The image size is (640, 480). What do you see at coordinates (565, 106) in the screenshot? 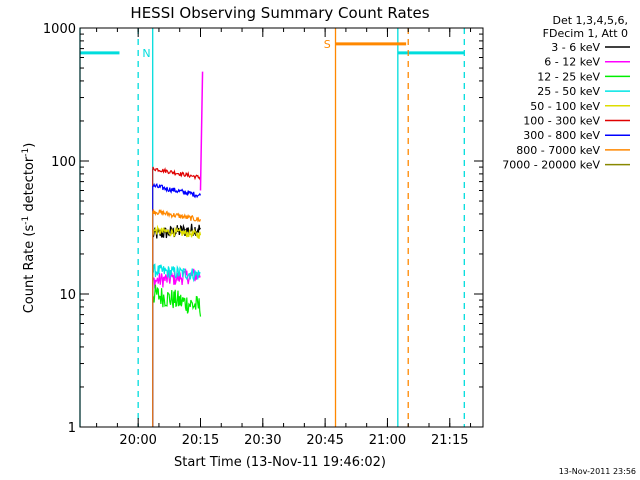
I see `legend-label-4: 50 - 100 keV` at bounding box center [565, 106].